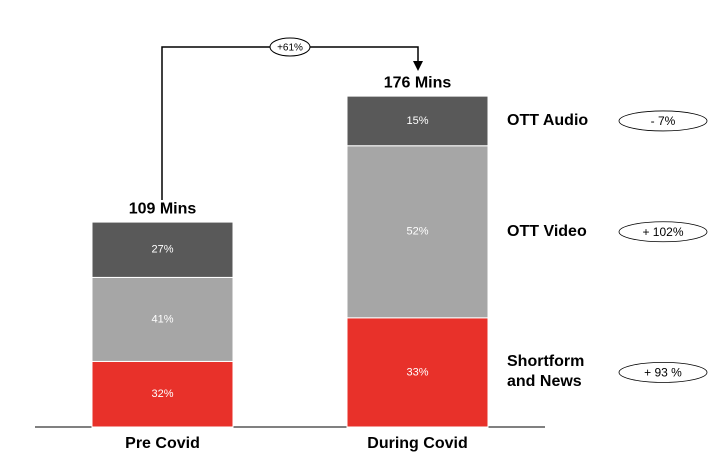 The image size is (717, 474). I want to click on change-label: + 93 %, so click(663, 373).